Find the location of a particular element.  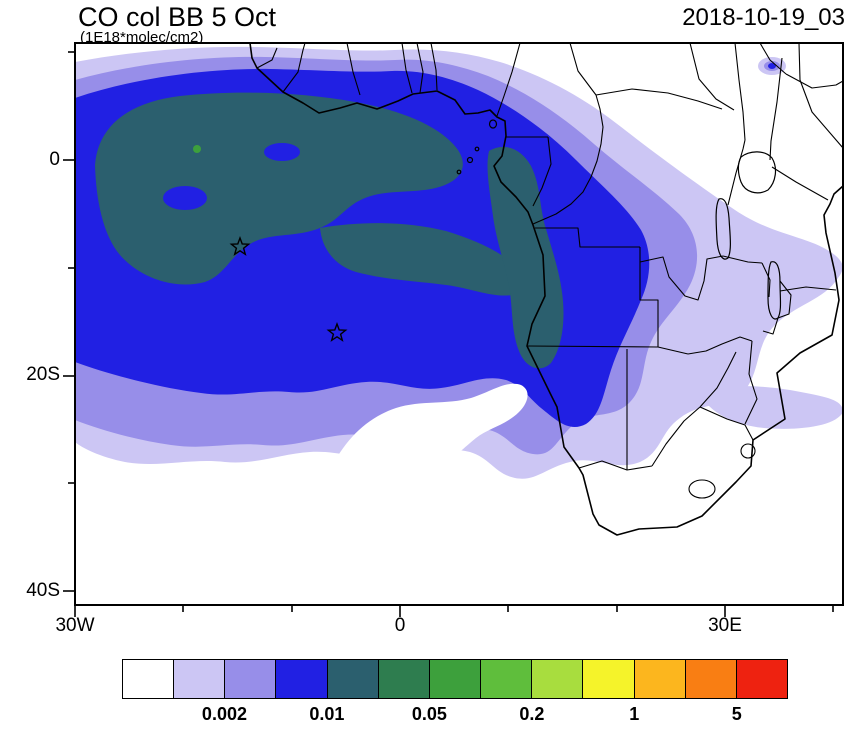

contour-northeast-spot is located at coordinates (772, 66).